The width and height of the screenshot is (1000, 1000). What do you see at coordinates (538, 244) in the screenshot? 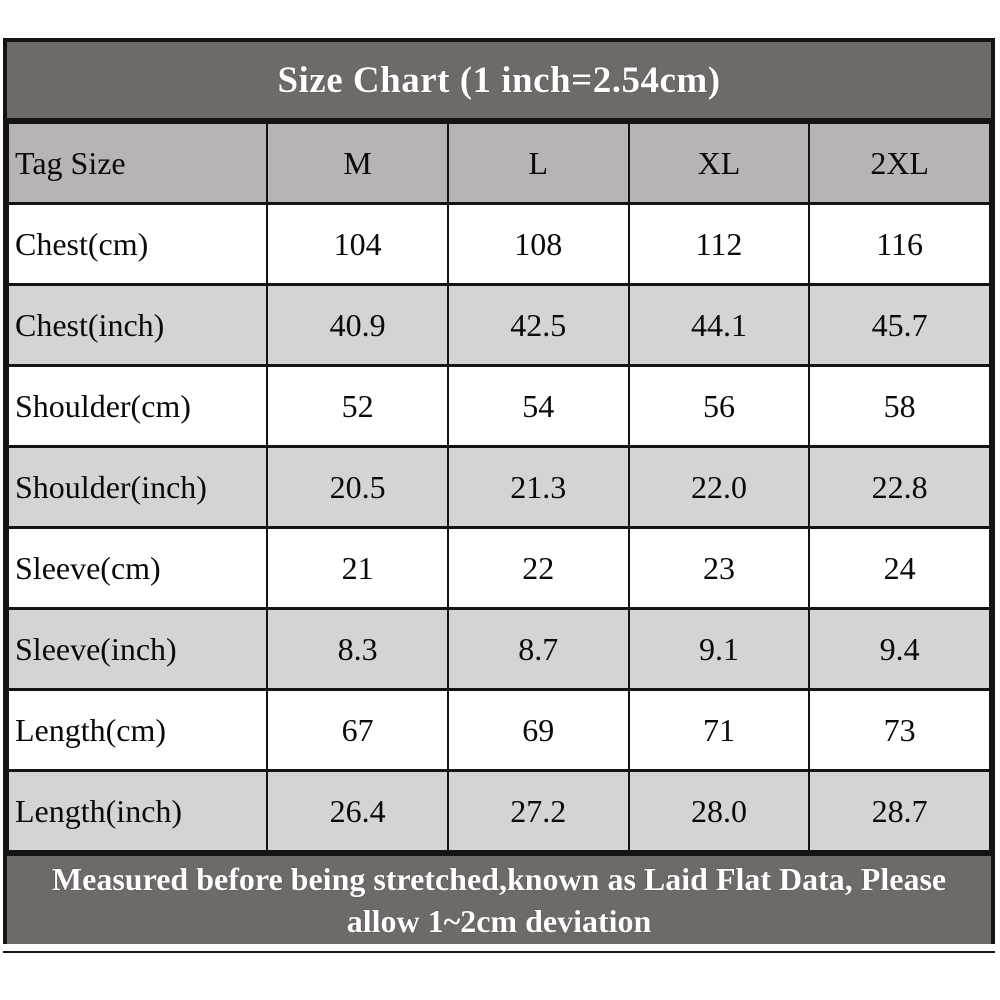
I see `size-value-cell: 108` at bounding box center [538, 244].